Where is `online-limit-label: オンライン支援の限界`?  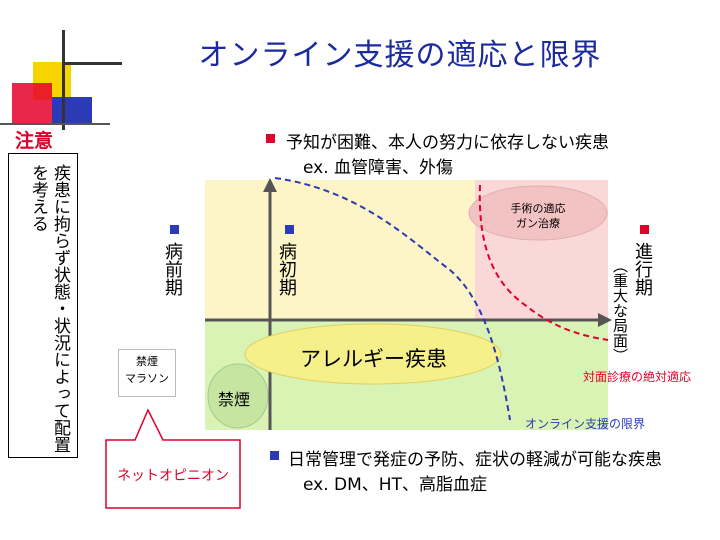 online-limit-label: オンライン支援の限界 is located at coordinates (585, 424).